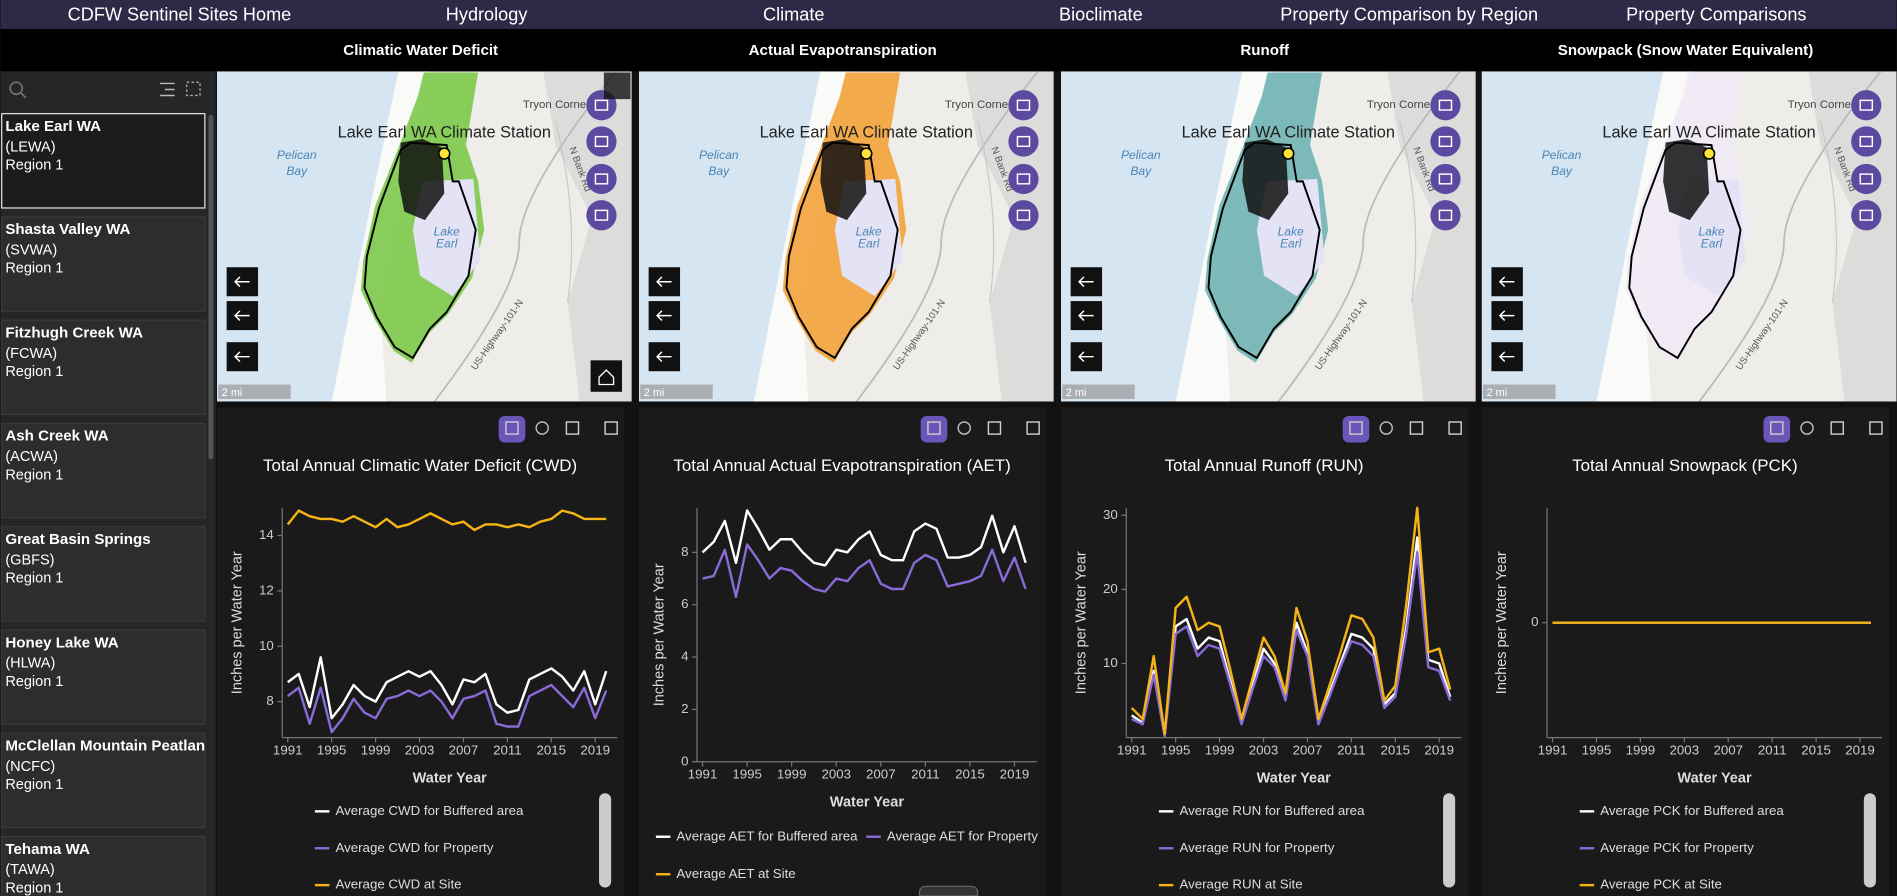 The height and width of the screenshot is (896, 1897). What do you see at coordinates (1272, 810) in the screenshot?
I see `legend-label: Average RUN for Buffered area` at bounding box center [1272, 810].